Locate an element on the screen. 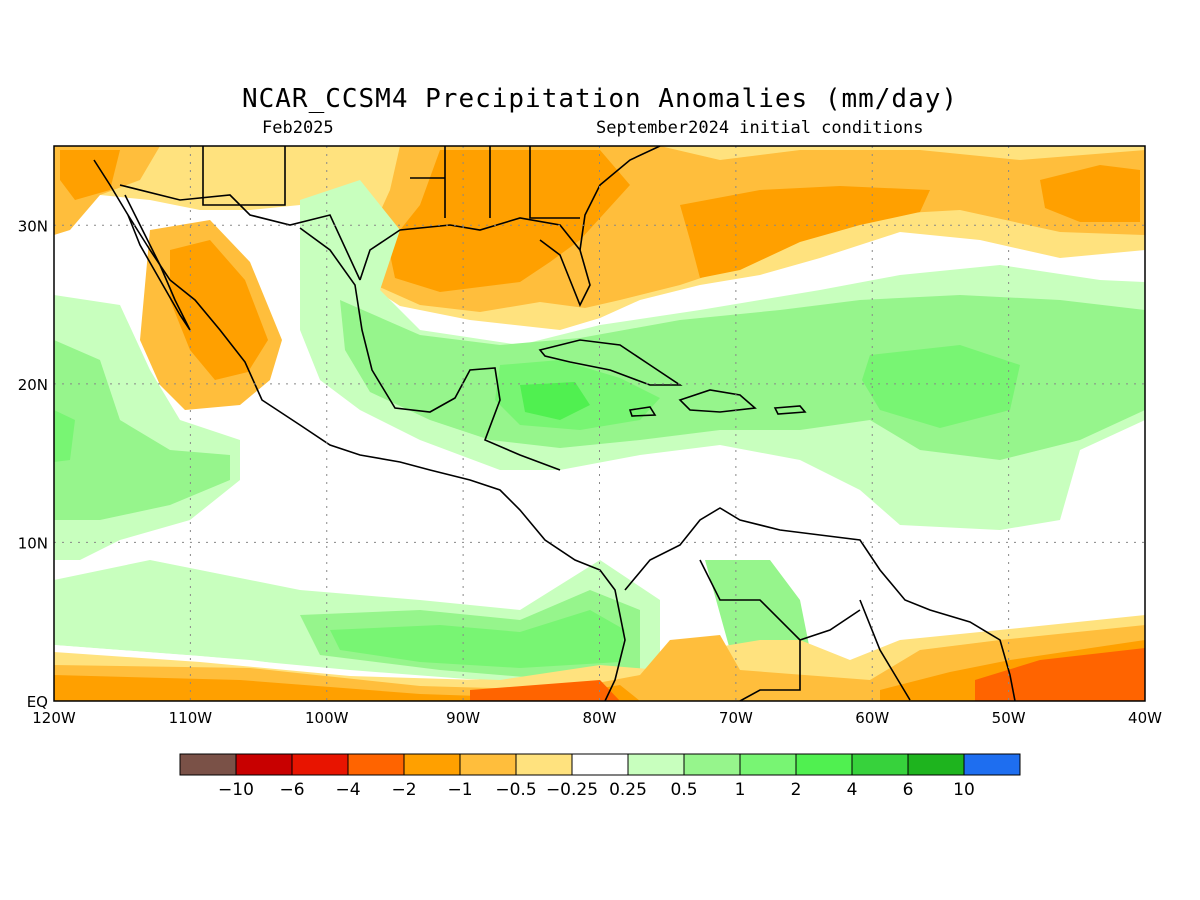 The width and height of the screenshot is (1200, 900). anomaly-area-wet-caribbean-moderate is located at coordinates (757, 387).